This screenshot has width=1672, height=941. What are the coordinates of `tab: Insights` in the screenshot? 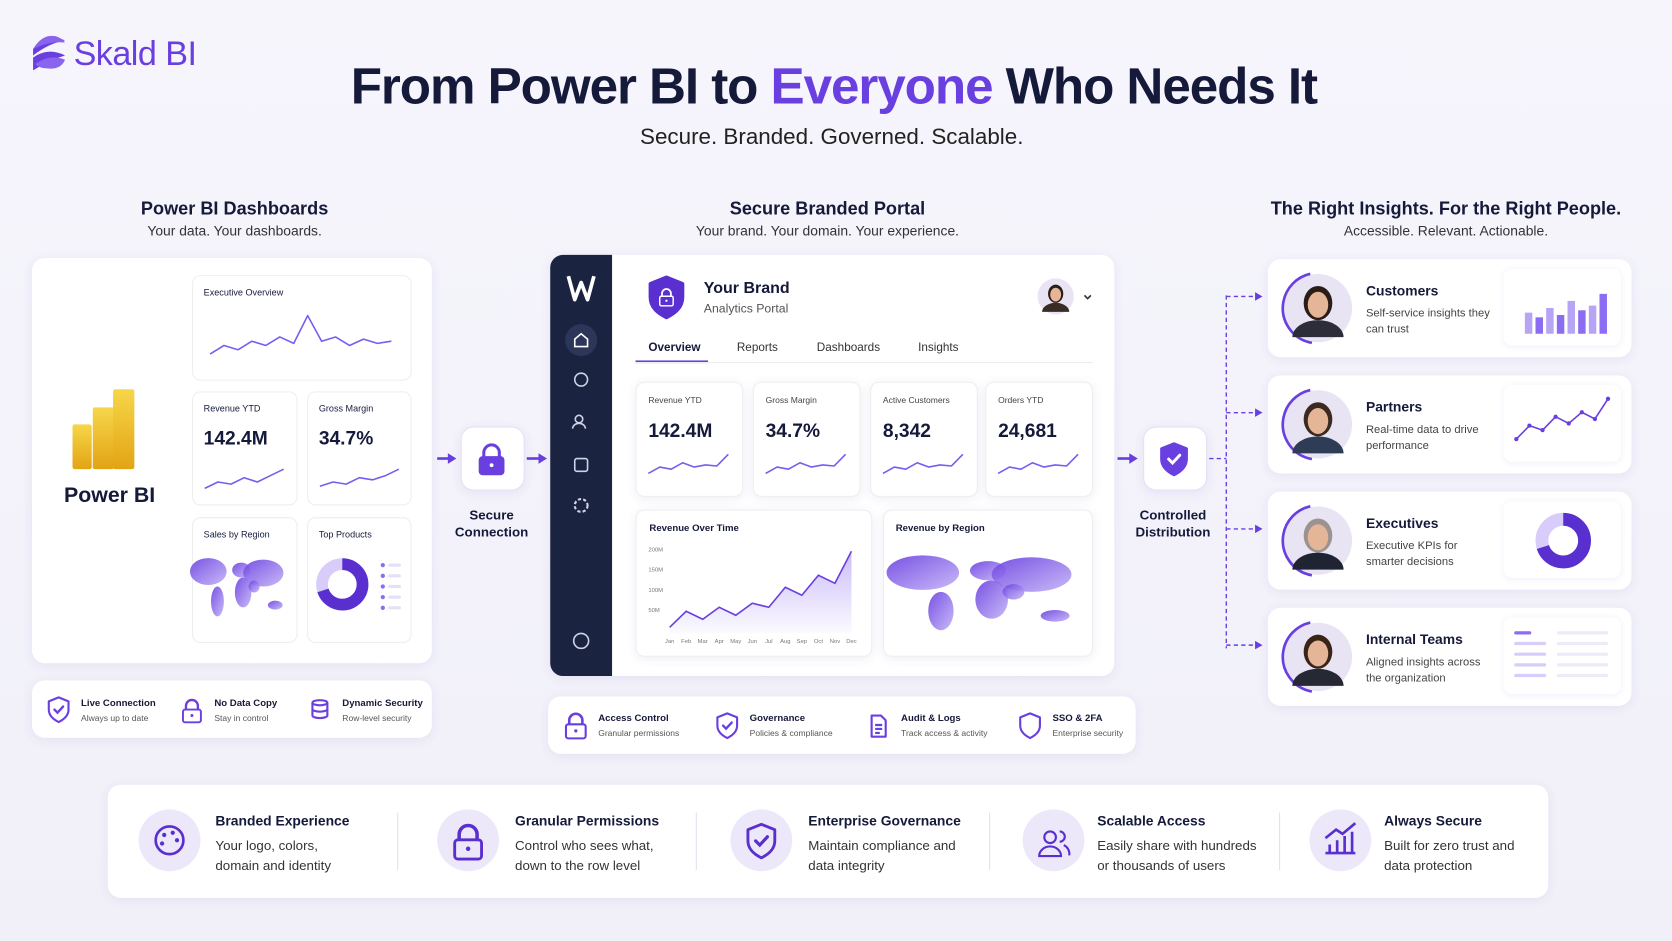 It's located at (938, 348).